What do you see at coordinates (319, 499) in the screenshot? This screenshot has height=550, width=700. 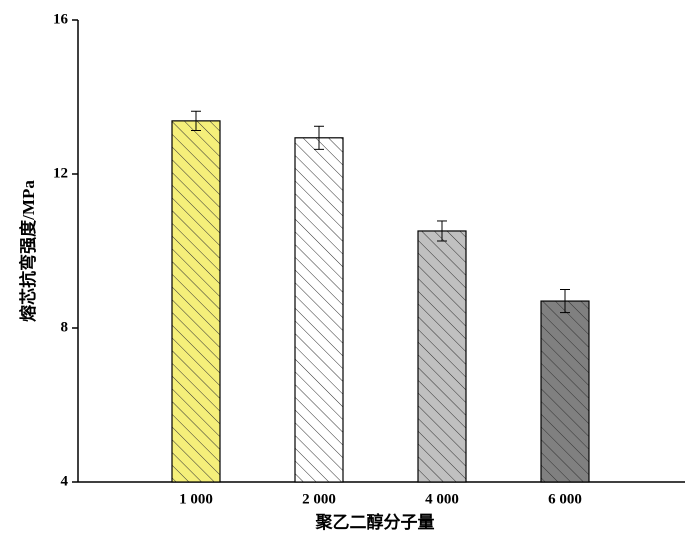 I see `x-tick-label: 2 000` at bounding box center [319, 499].